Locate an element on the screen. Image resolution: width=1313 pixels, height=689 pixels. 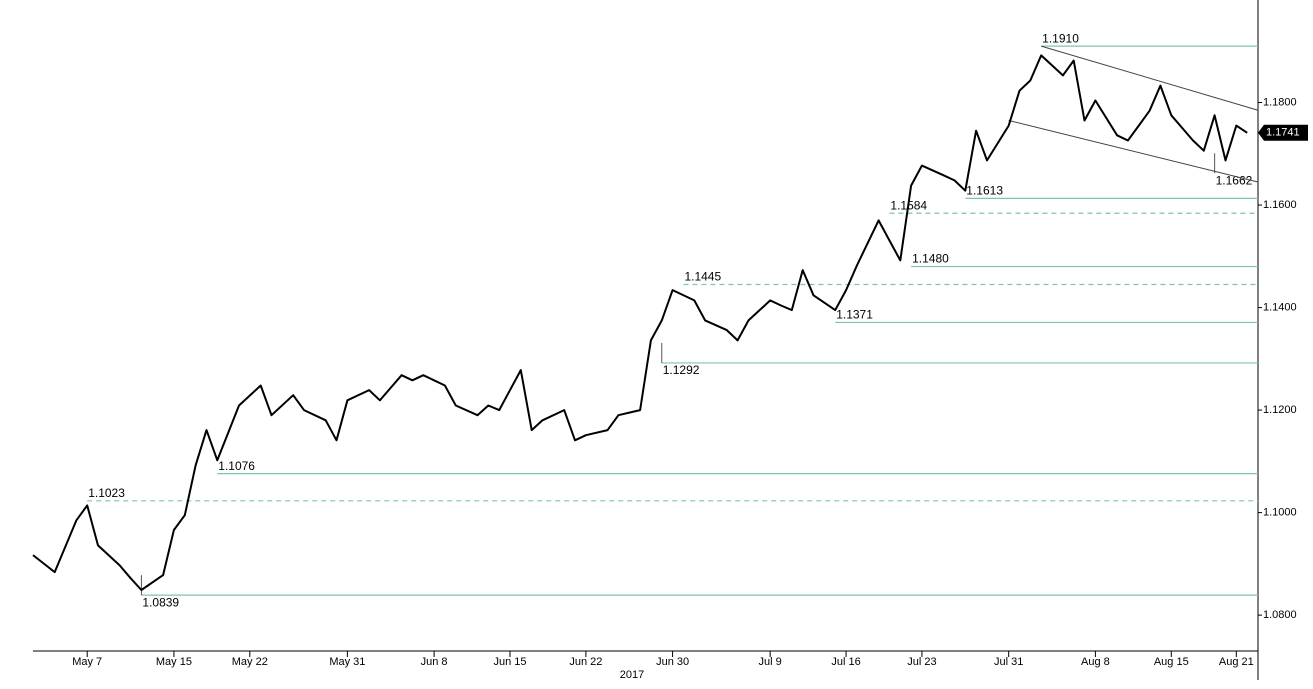
level-label: 1.1613 is located at coordinates (984, 191).